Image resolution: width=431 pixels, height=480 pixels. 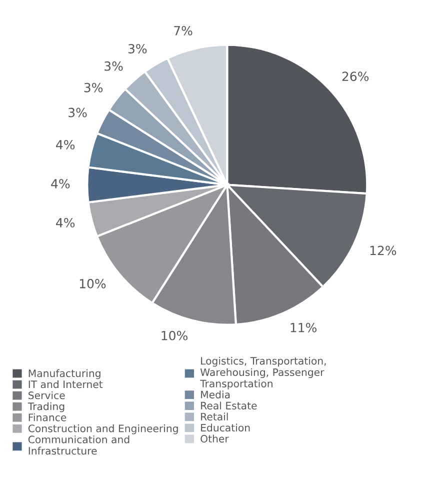 What do you see at coordinates (383, 251) in the screenshot?
I see `data-label: 12%` at bounding box center [383, 251].